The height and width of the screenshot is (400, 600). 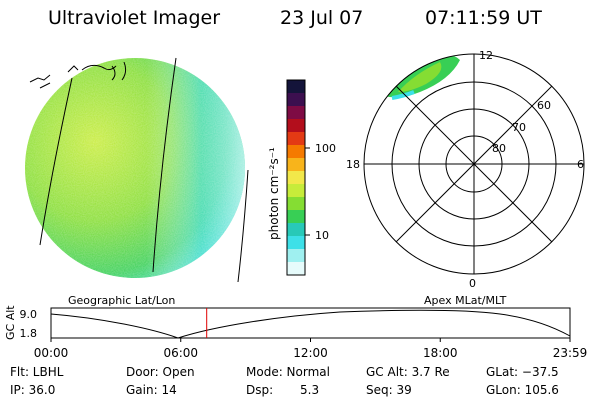 What do you see at coordinates (33, 390) in the screenshot?
I see `ip-info: IP: 36.0` at bounding box center [33, 390].